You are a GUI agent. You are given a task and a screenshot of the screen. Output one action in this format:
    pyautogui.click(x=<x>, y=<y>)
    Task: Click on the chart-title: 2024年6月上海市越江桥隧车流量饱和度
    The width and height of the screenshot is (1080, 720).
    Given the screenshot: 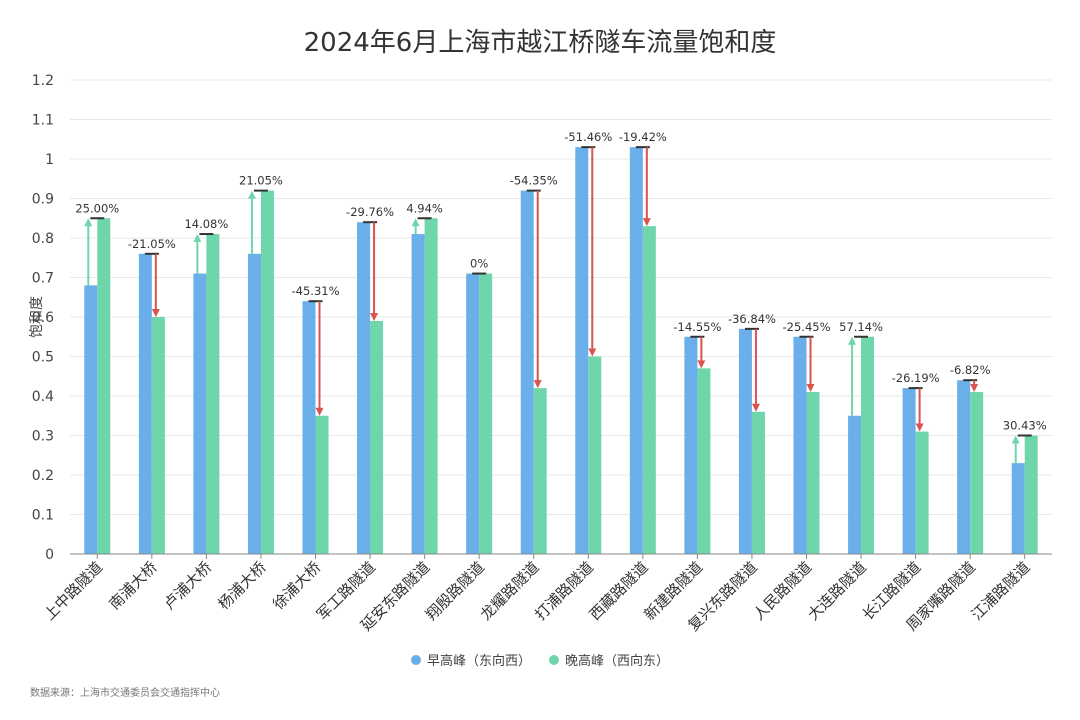 What is the action you would take?
    pyautogui.click(x=540, y=43)
    